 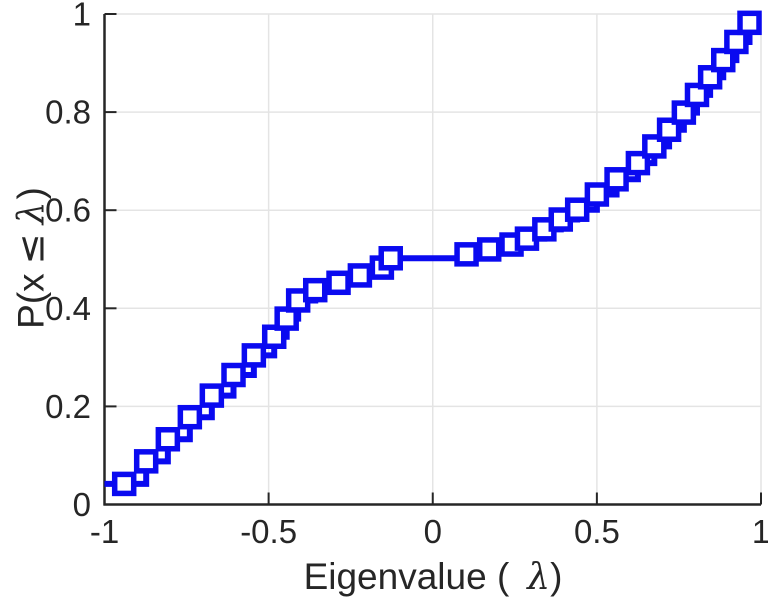 What do you see at coordinates (433, 531) in the screenshot?
I see `x-tick-label: 0` at bounding box center [433, 531].